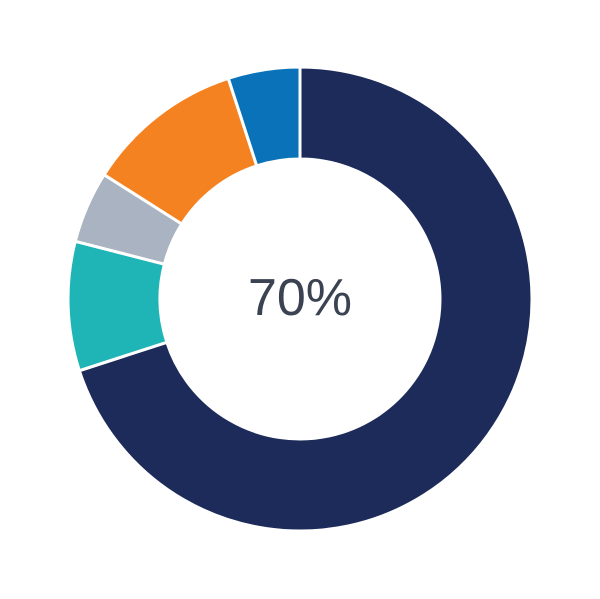  Describe the element at coordinates (300, 298) in the screenshot. I see `center-percentage-label: 70%` at that location.